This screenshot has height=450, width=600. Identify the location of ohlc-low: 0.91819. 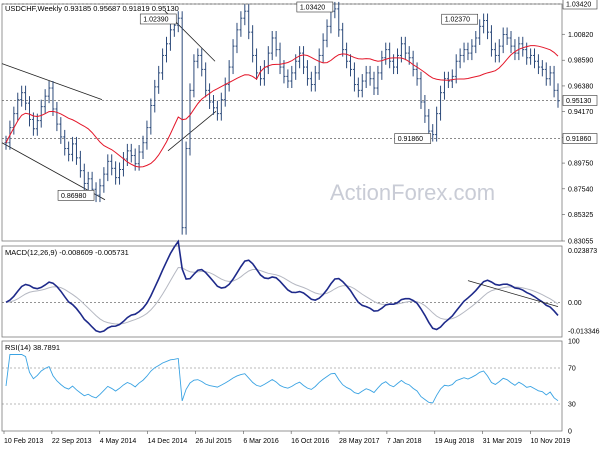
(136, 8).